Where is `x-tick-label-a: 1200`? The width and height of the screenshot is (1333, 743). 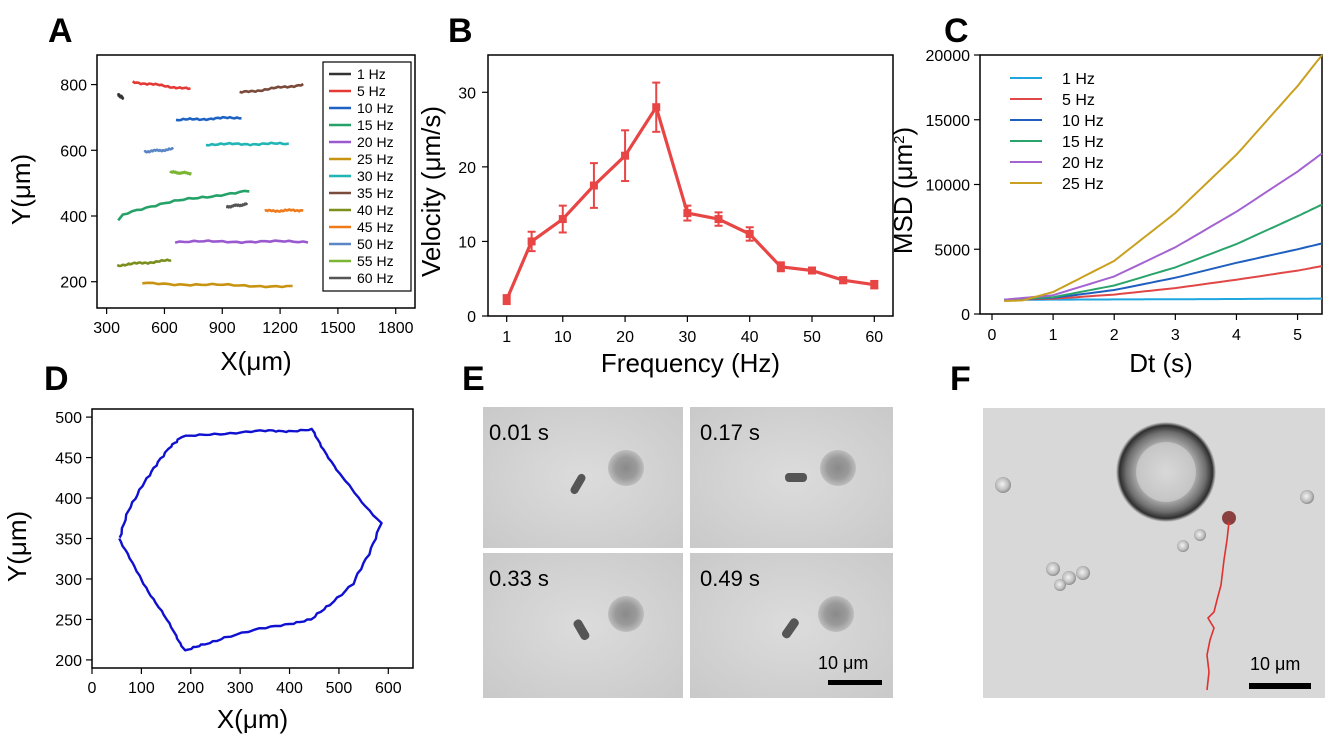 x-tick-label-a: 1200 is located at coordinates (280, 328).